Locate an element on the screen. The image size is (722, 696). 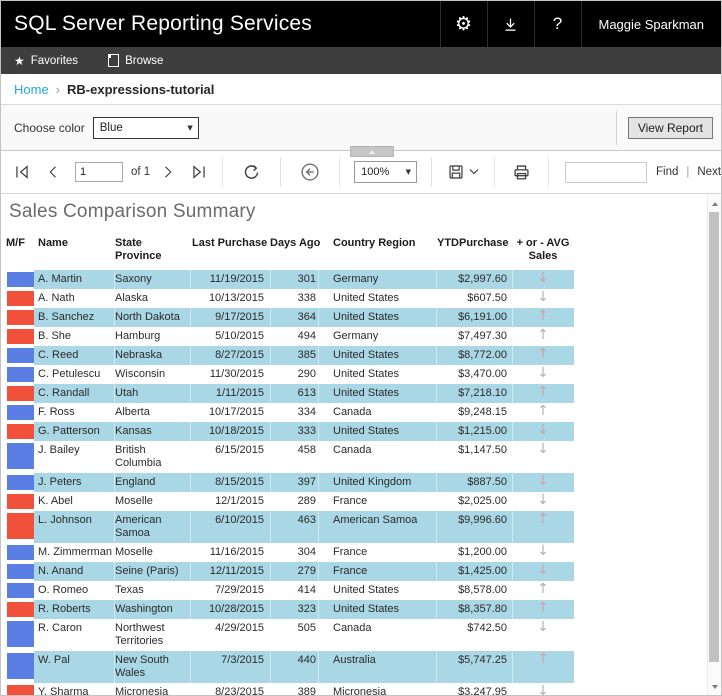
last-purchase-cell: 12/1/2015 is located at coordinates (239, 501).